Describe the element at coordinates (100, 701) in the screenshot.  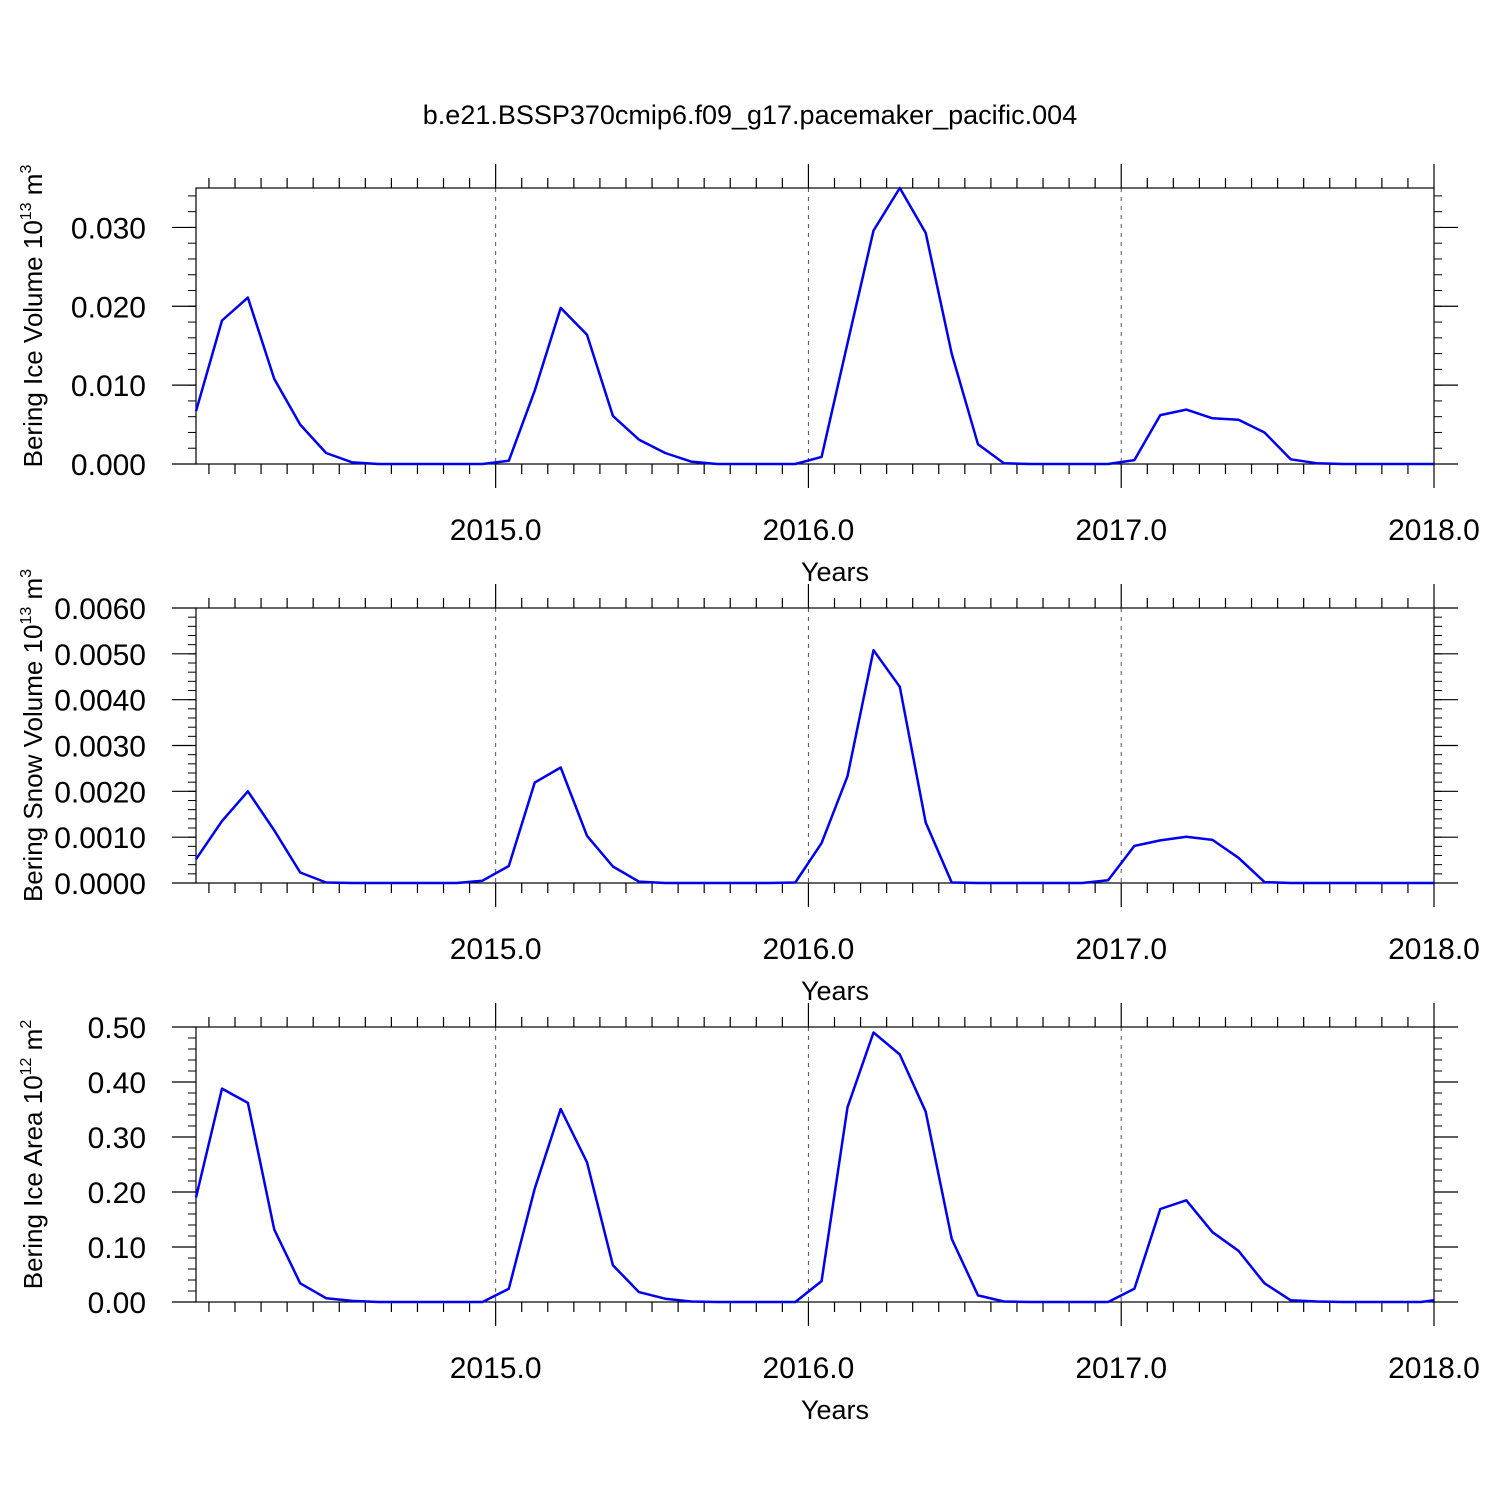
I see `y-tick-label: 0.0040` at that location.